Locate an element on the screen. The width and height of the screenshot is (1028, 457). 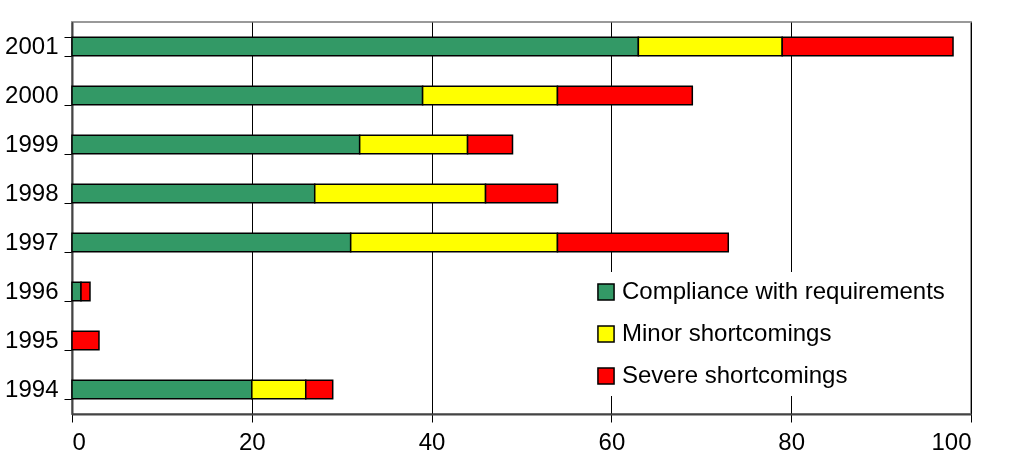
x-tick-label: 60 is located at coordinates (612, 441).